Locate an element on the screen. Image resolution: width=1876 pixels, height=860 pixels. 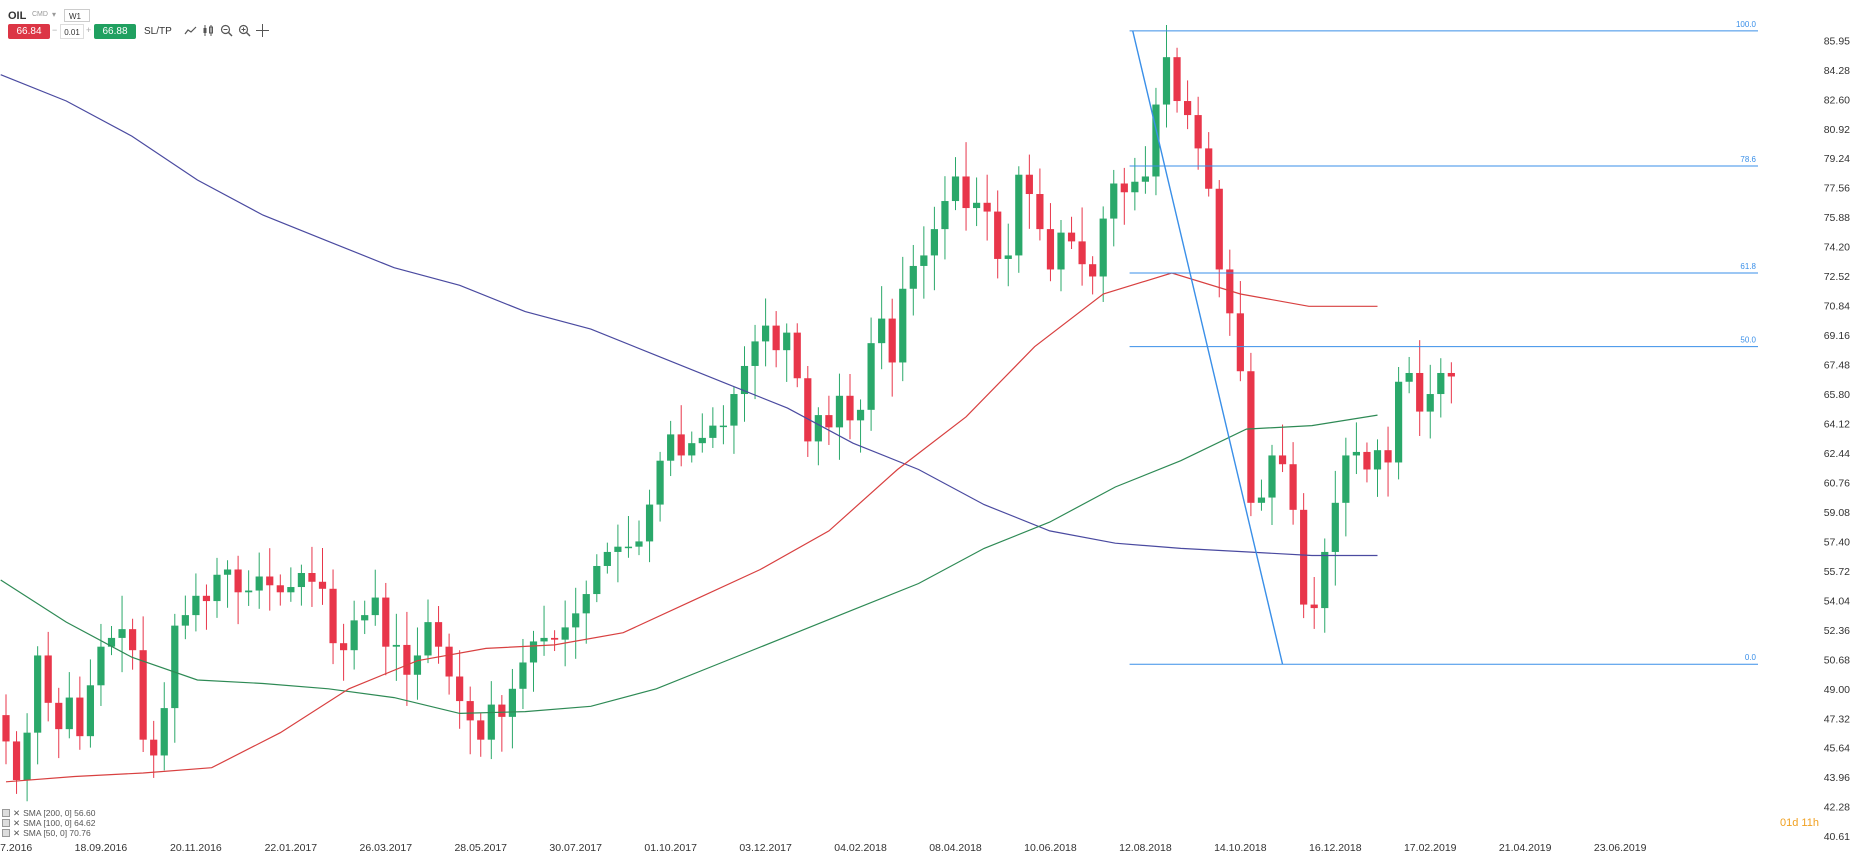
y-tick-label: 55.72 is located at coordinates (1837, 572).